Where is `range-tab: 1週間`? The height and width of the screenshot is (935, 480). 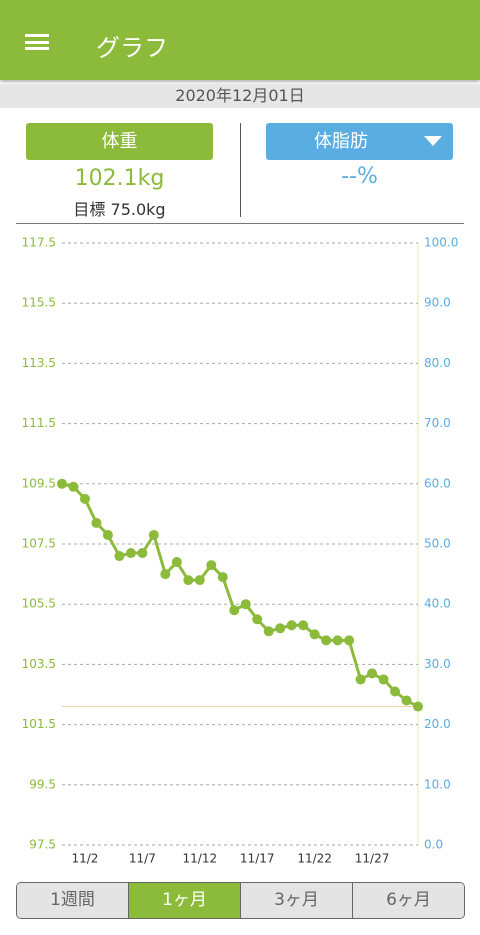
range-tab: 1週間 is located at coordinates (72, 900).